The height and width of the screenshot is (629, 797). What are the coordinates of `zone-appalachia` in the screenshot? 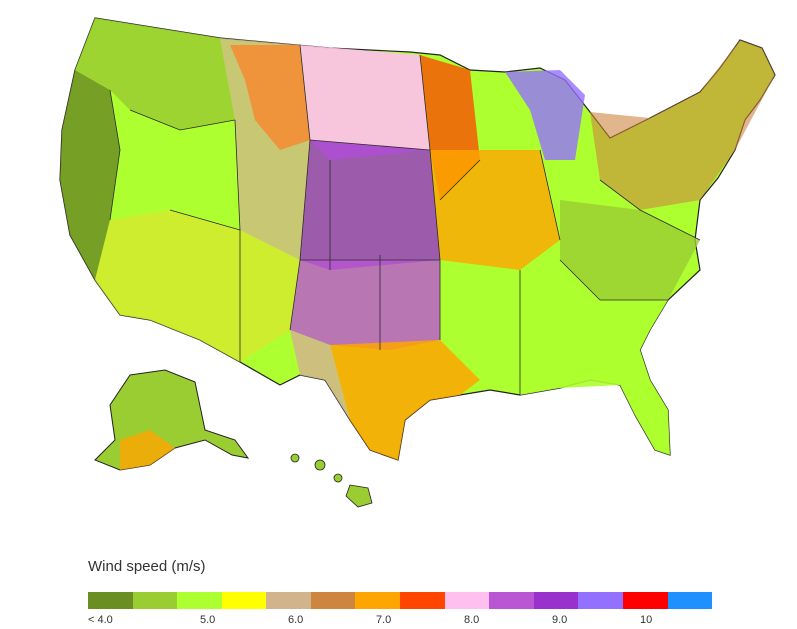 It's located at (630, 250).